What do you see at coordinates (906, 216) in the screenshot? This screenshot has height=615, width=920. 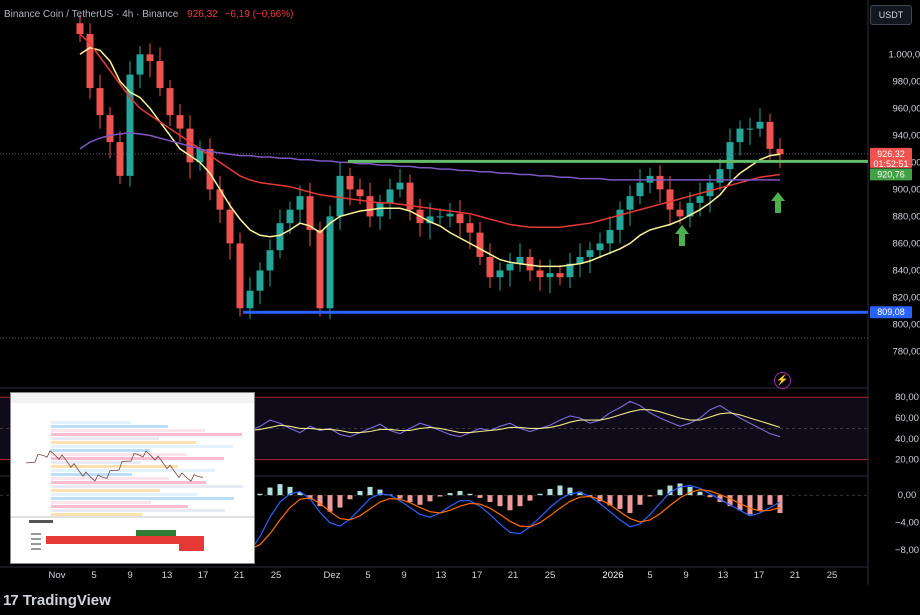 I see `price-tick-label: 880,00` at bounding box center [906, 216].